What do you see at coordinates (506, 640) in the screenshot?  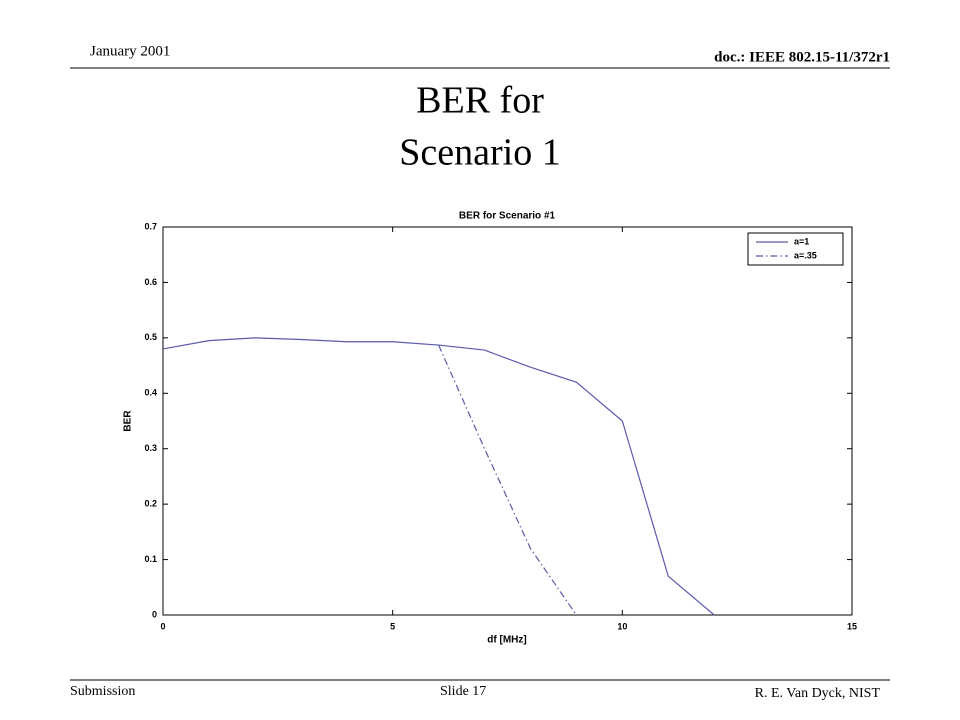 I see `x-axis-label: df [MHz]` at bounding box center [506, 640].